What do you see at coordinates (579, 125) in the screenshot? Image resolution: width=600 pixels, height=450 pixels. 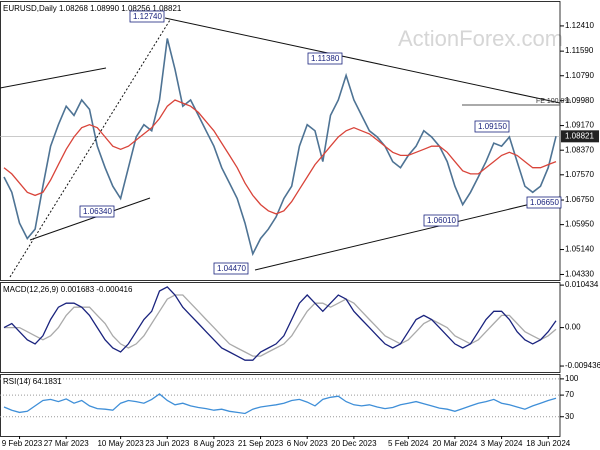 I see `y-tick-label: 1.09170` at bounding box center [579, 125].